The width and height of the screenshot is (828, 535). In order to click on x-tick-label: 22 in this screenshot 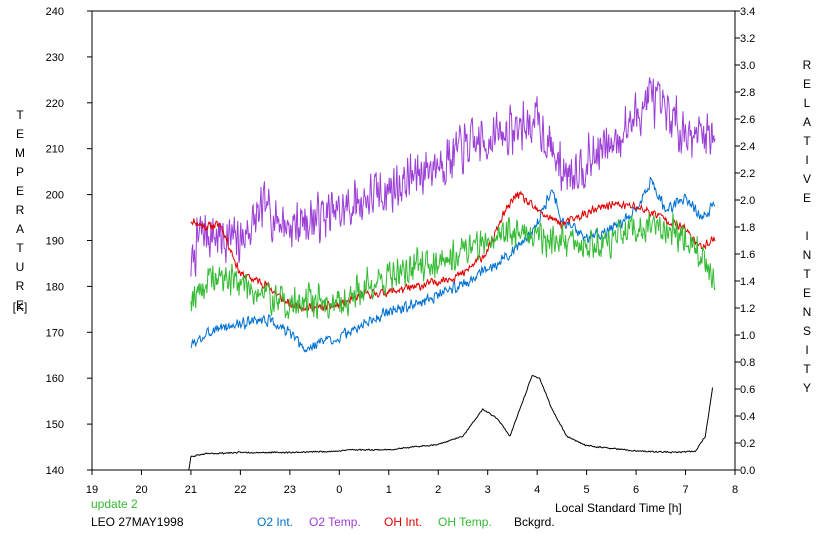, I will do `click(240, 490)`.